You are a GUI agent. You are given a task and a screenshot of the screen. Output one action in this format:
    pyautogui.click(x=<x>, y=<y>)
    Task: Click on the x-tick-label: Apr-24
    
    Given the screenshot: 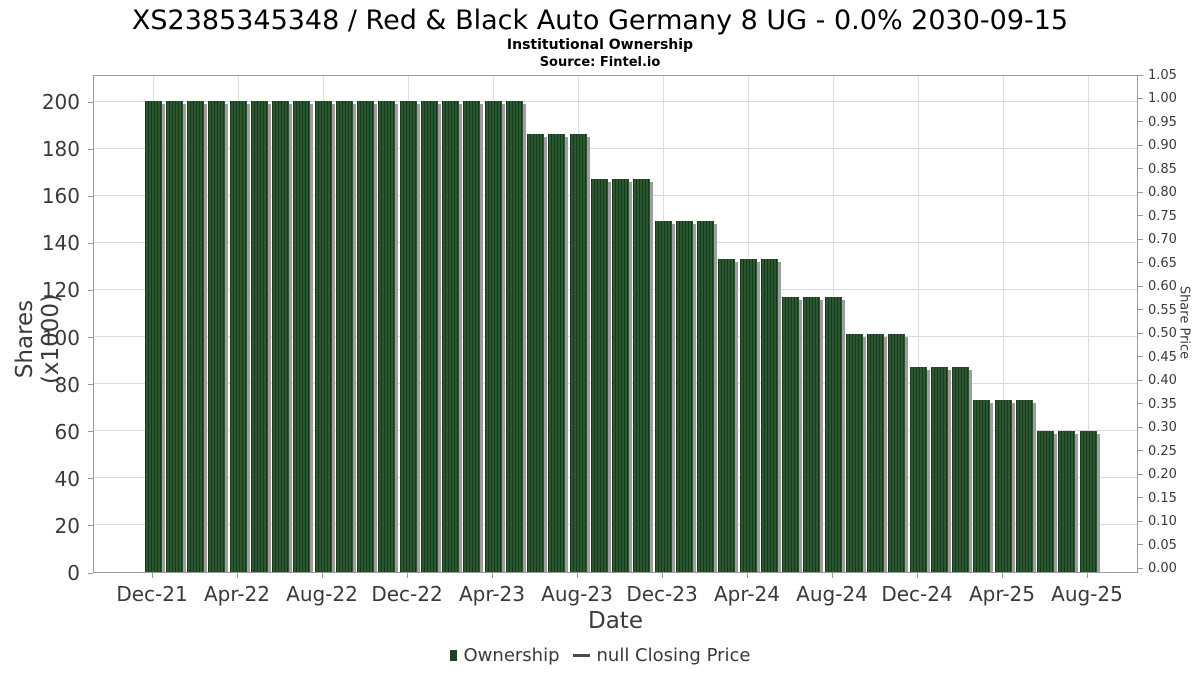 What is the action you would take?
    pyautogui.click(x=747, y=594)
    